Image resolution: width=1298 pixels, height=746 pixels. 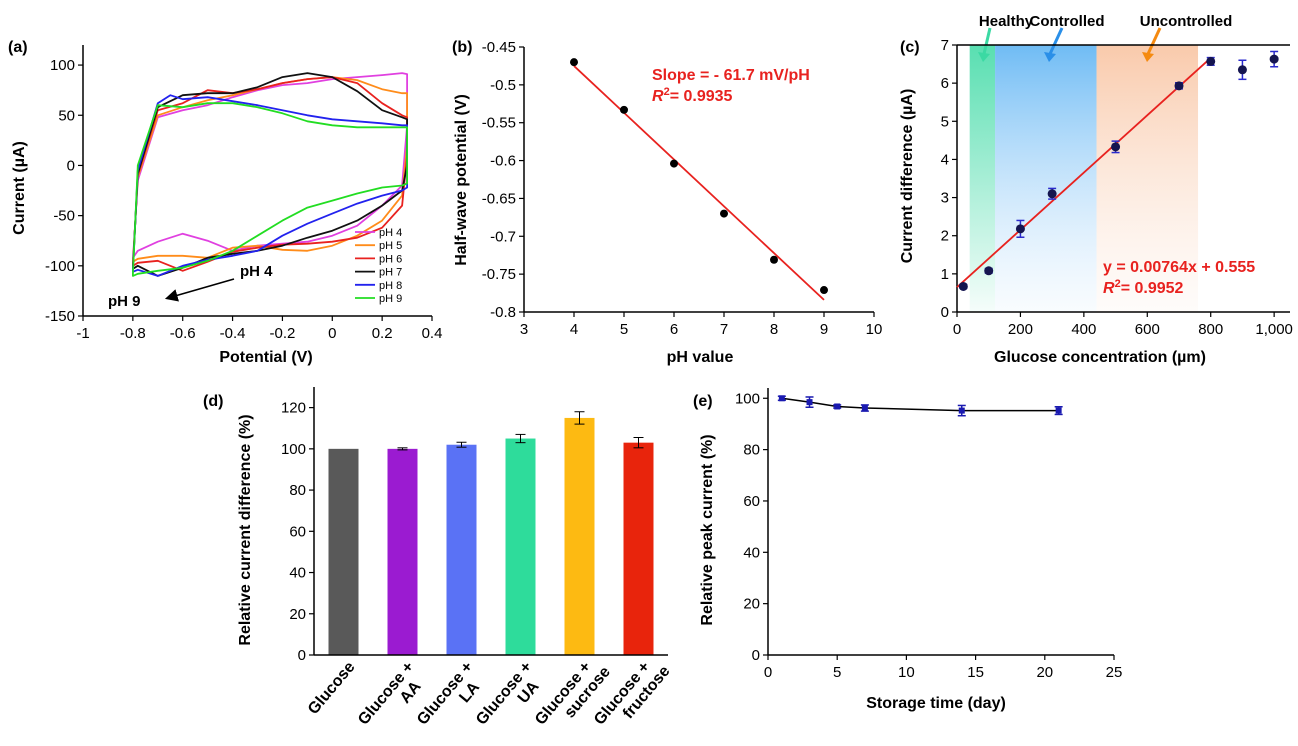 What do you see at coordinates (1084, 172) in the screenshot?
I see `panel-c-fit-line` at bounding box center [1084, 172].